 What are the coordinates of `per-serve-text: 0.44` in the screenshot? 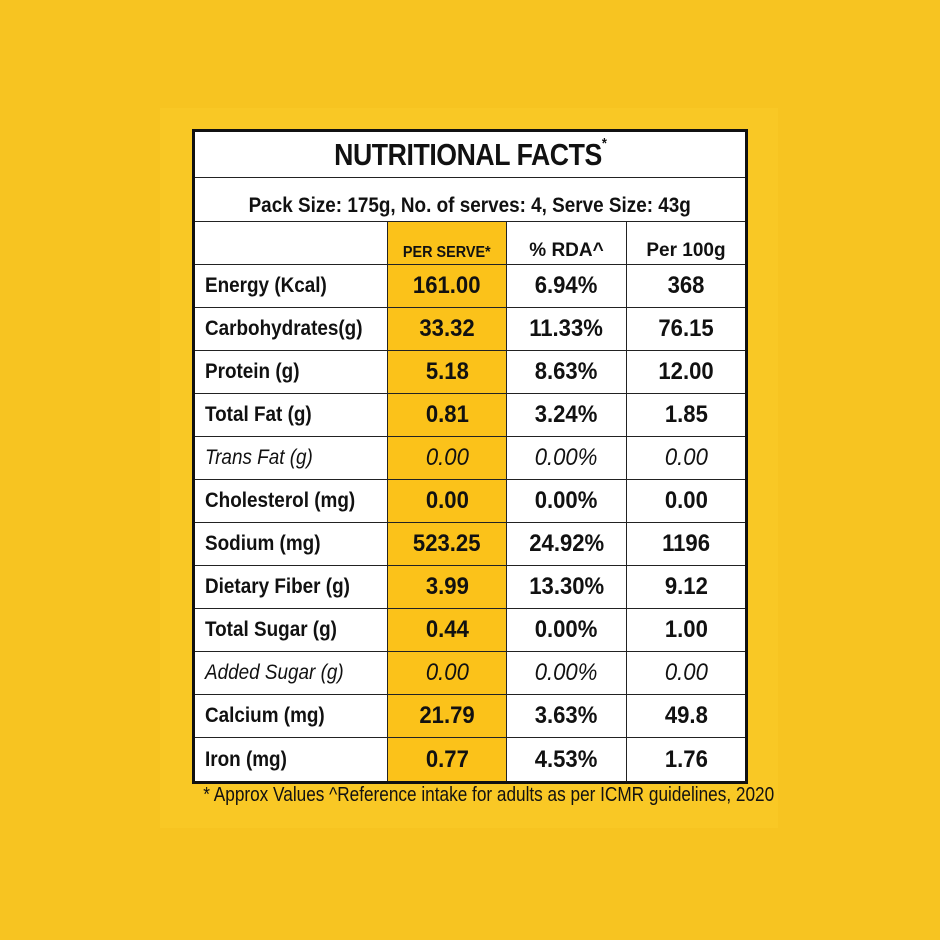 It's located at (447, 629).